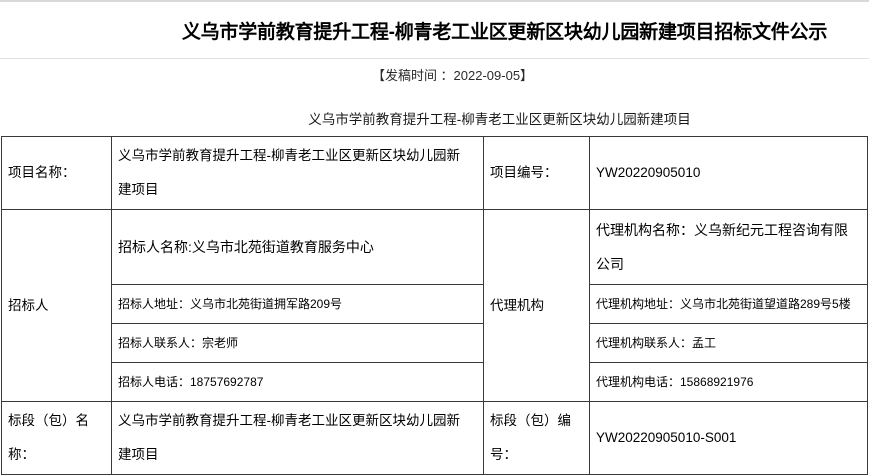  Describe the element at coordinates (728, 173) in the screenshot. I see `project-number-value: YW20220905010` at that location.